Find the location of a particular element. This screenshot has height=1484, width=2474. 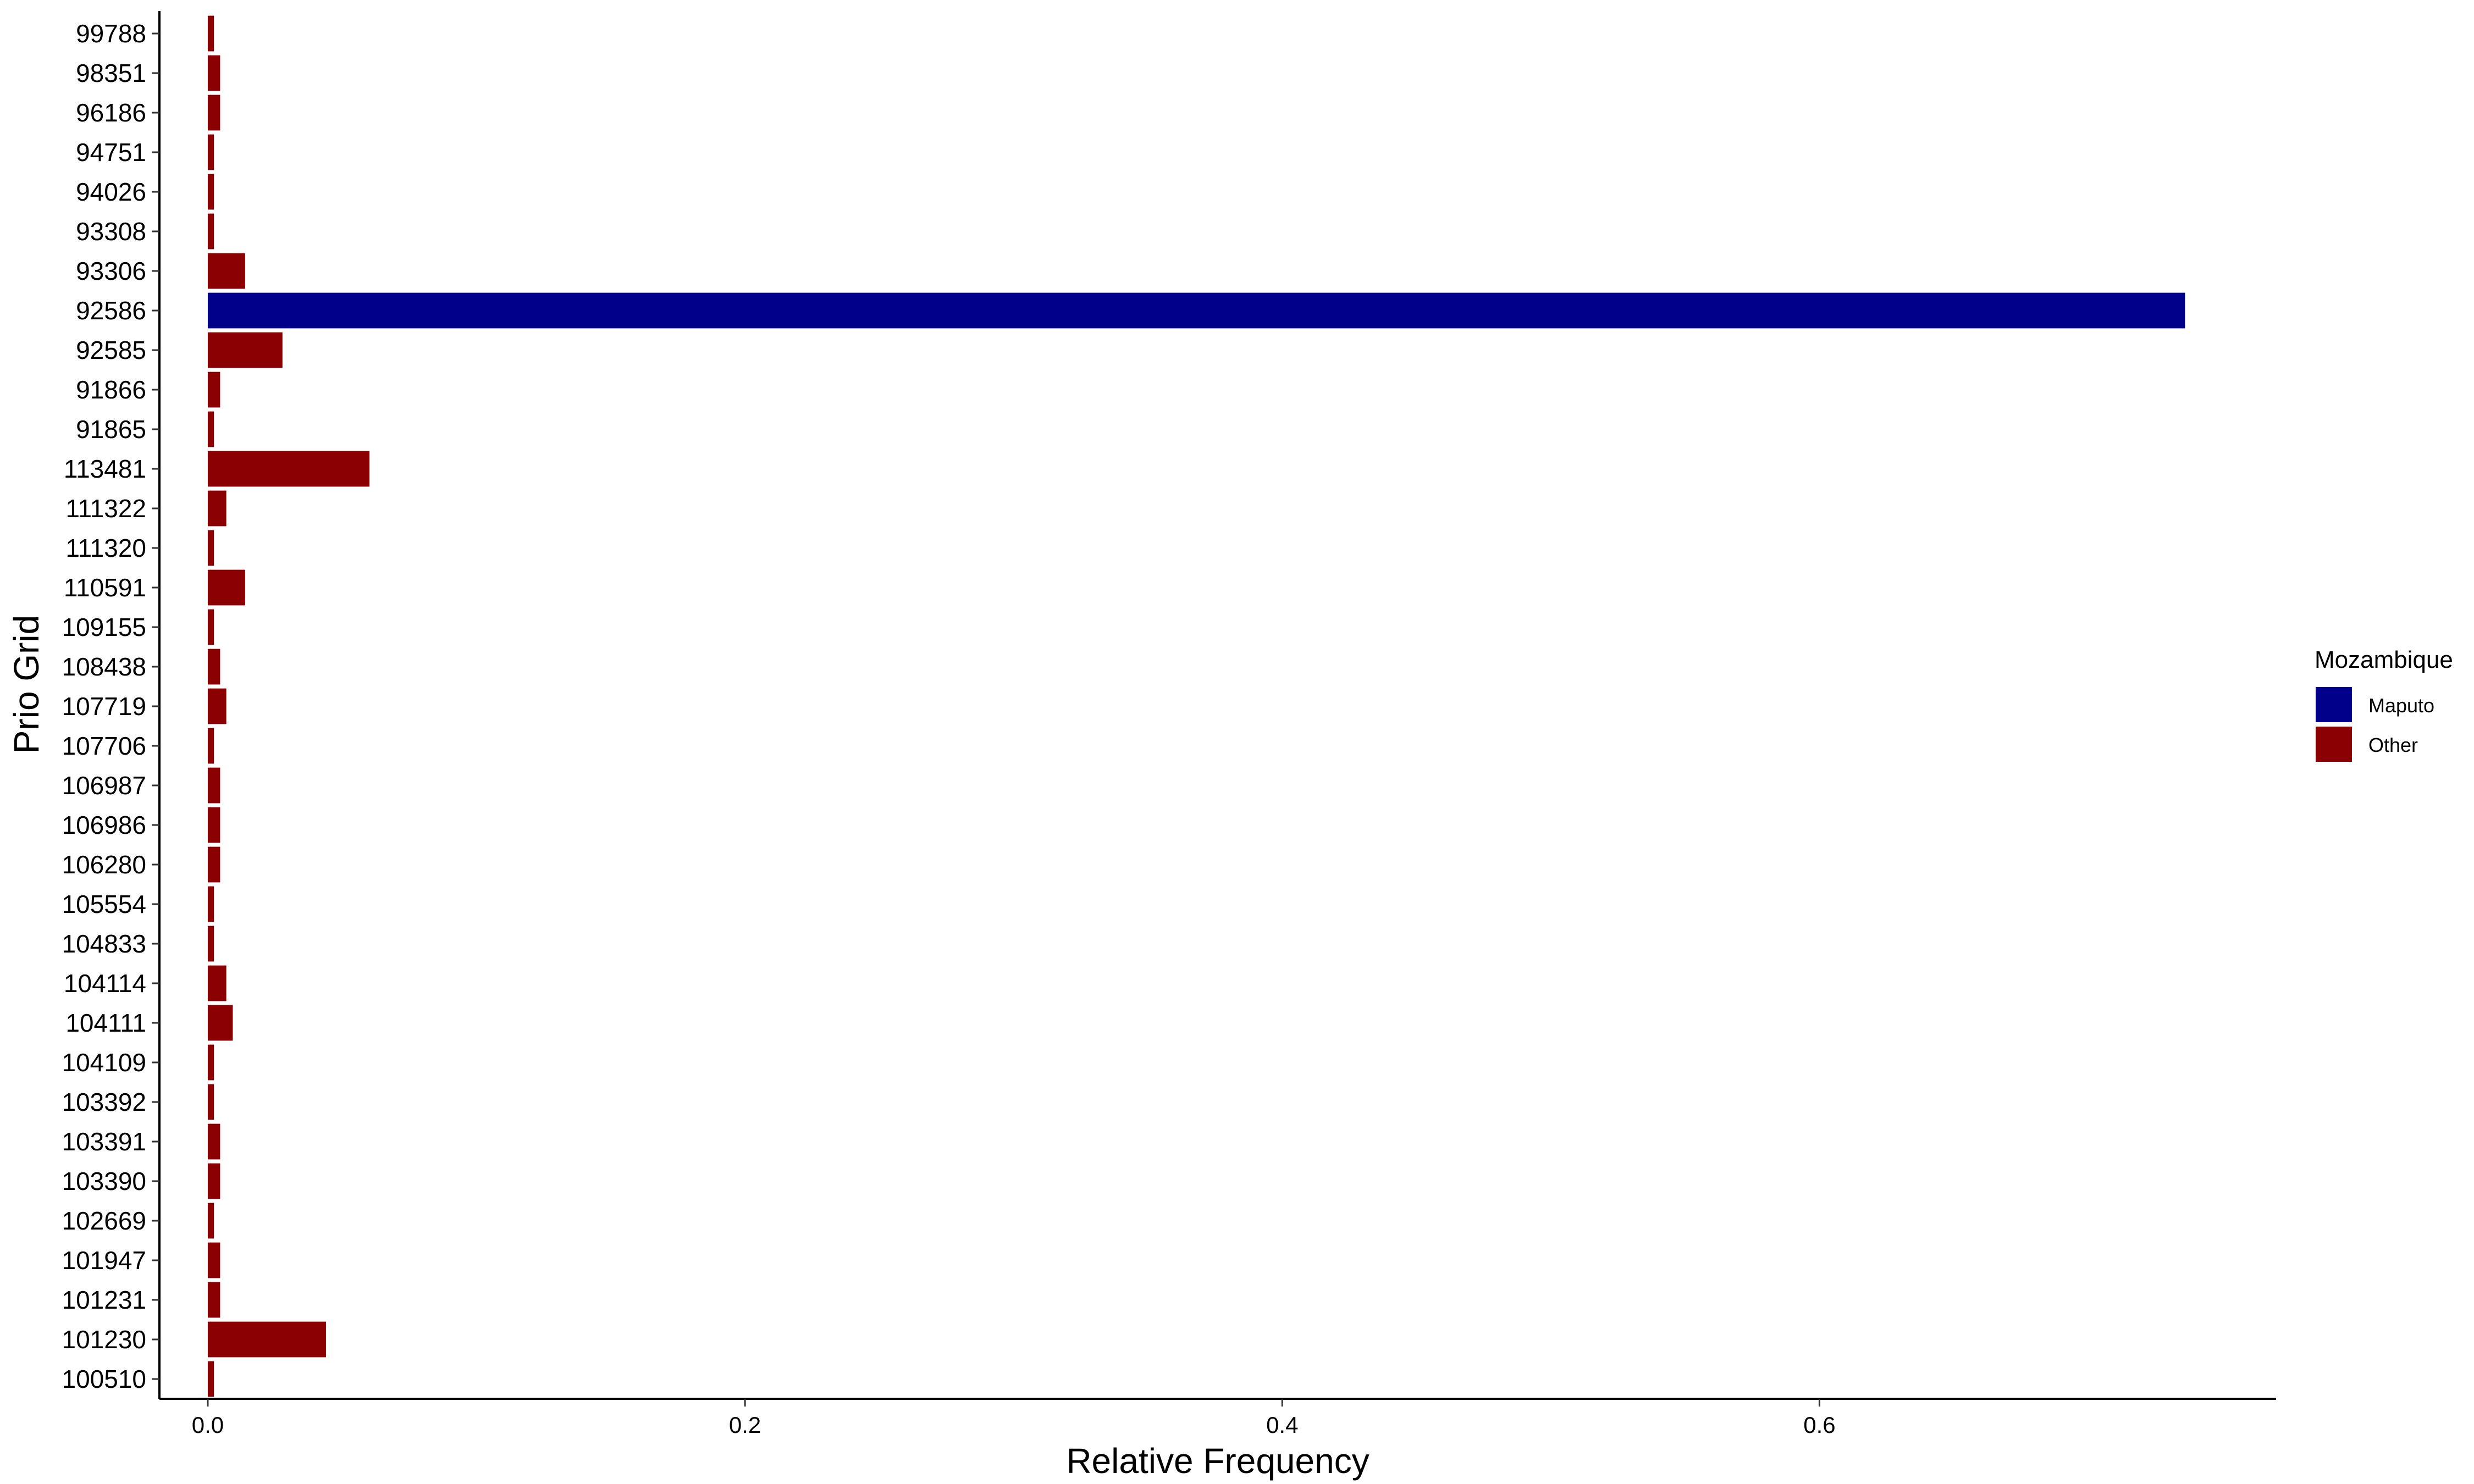

y-tick-label: 94751 is located at coordinates (111, 152).